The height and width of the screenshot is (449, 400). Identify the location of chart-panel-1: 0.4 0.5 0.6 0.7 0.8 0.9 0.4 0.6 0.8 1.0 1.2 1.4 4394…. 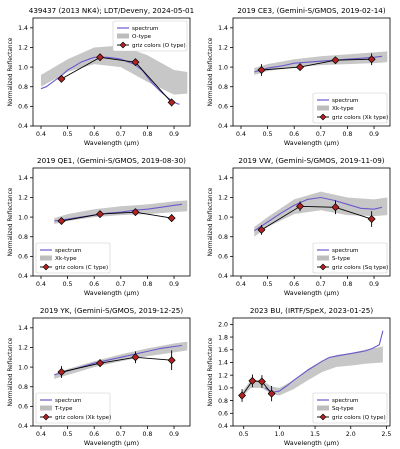
(101, 76).